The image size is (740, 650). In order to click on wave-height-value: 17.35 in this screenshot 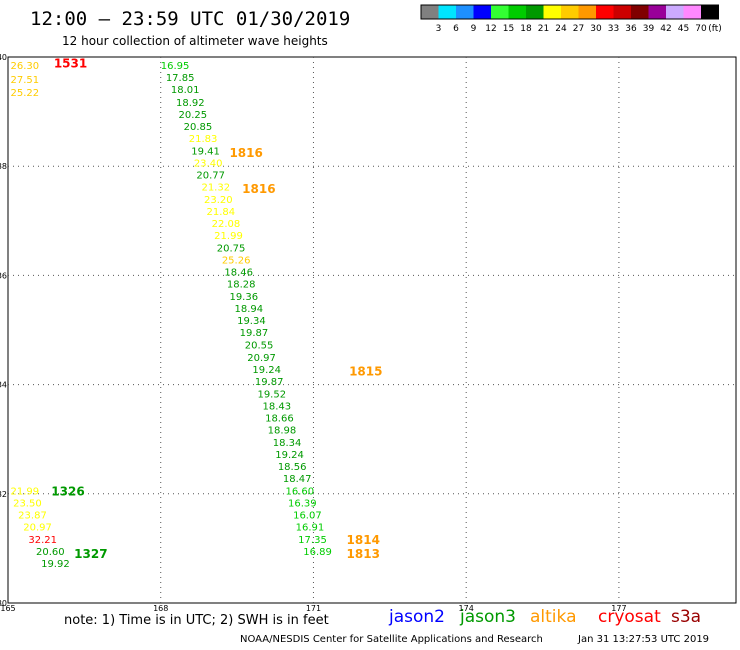, I will do `click(312, 540)`.